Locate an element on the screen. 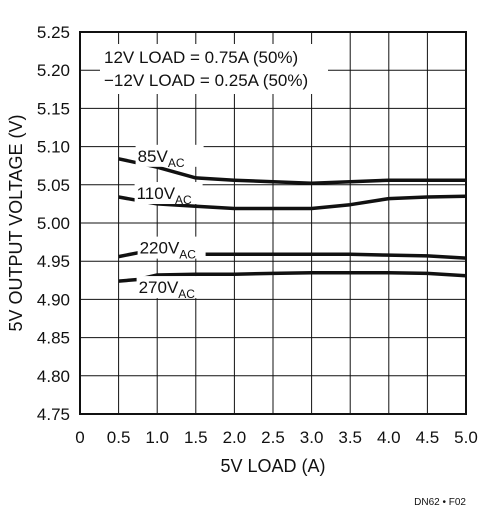 Image resolution: width=488 pixels, height=516 pixels. y-tick-label: 5.15 is located at coordinates (53, 108).